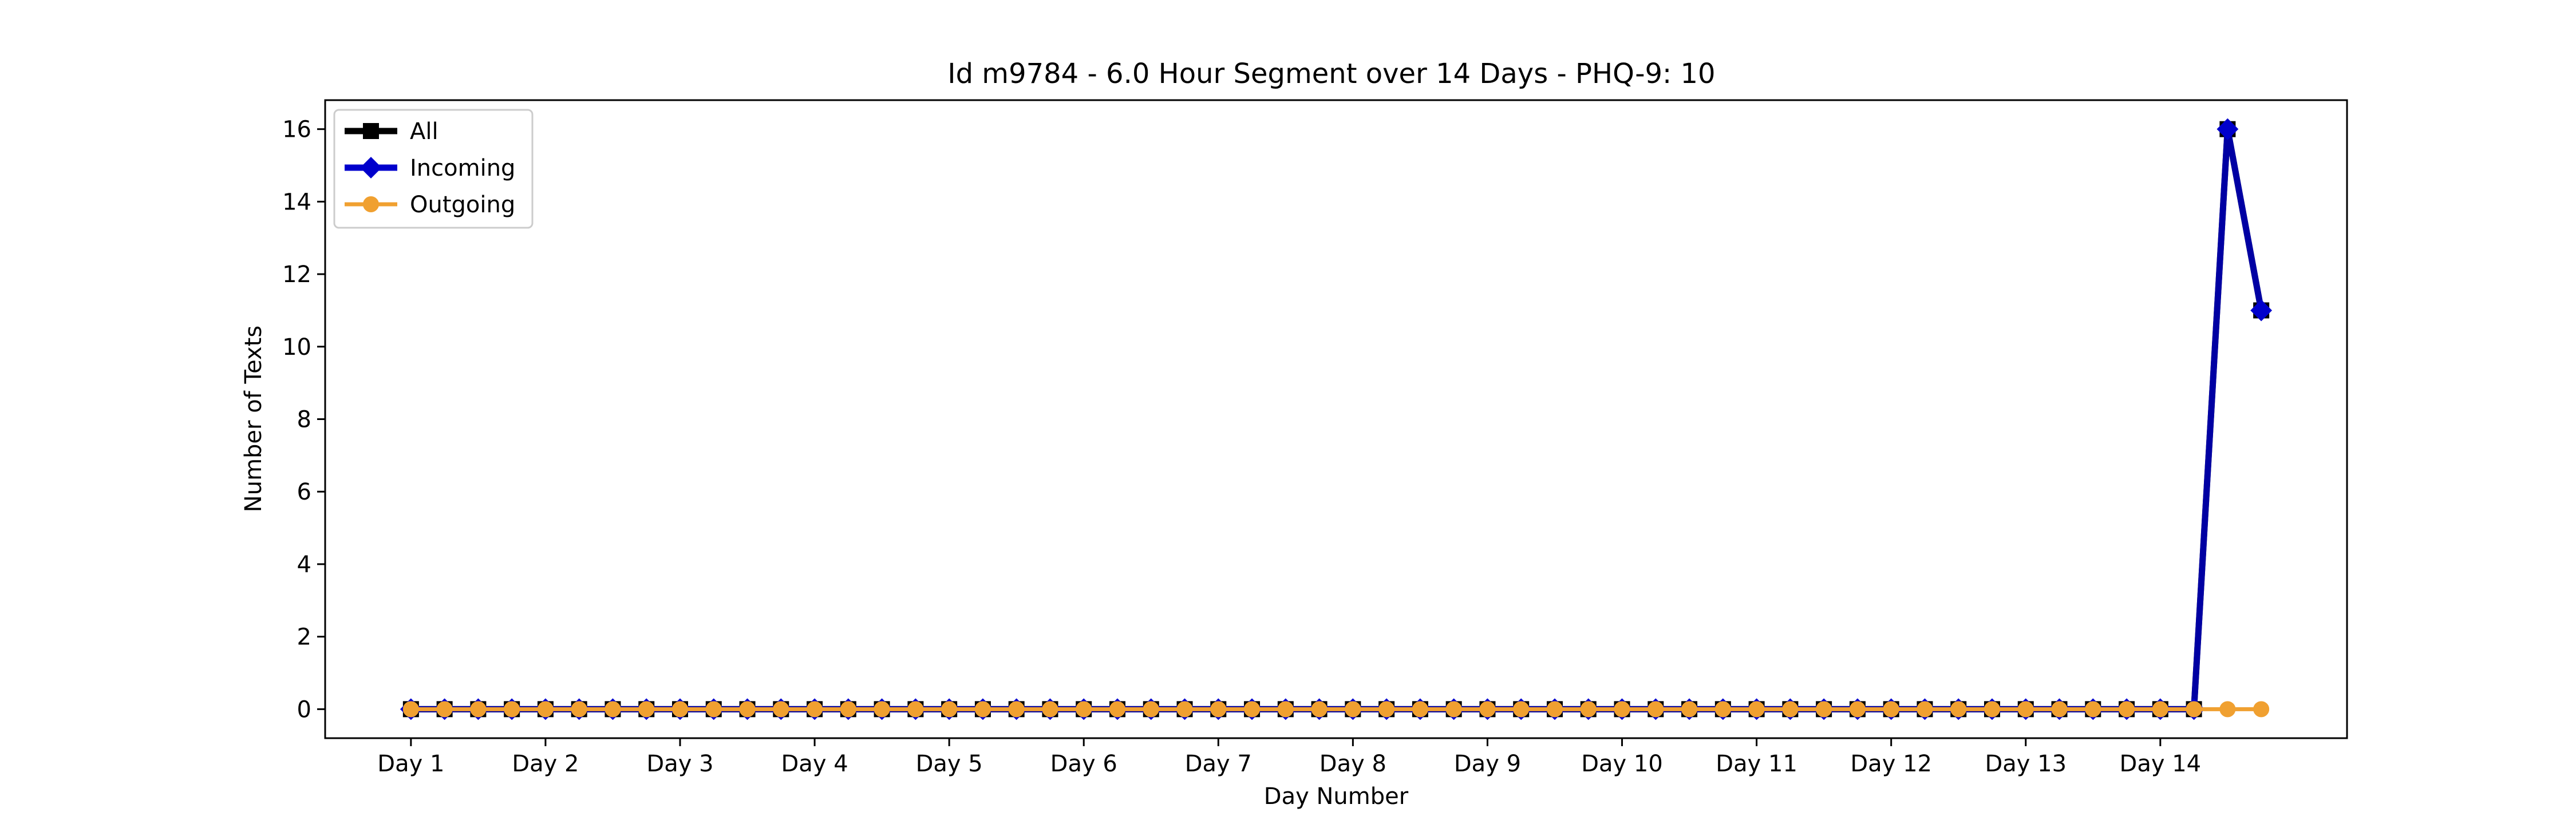 This screenshot has height=824, width=2576. I want to click on x-tick-label: Day 1, so click(410, 764).